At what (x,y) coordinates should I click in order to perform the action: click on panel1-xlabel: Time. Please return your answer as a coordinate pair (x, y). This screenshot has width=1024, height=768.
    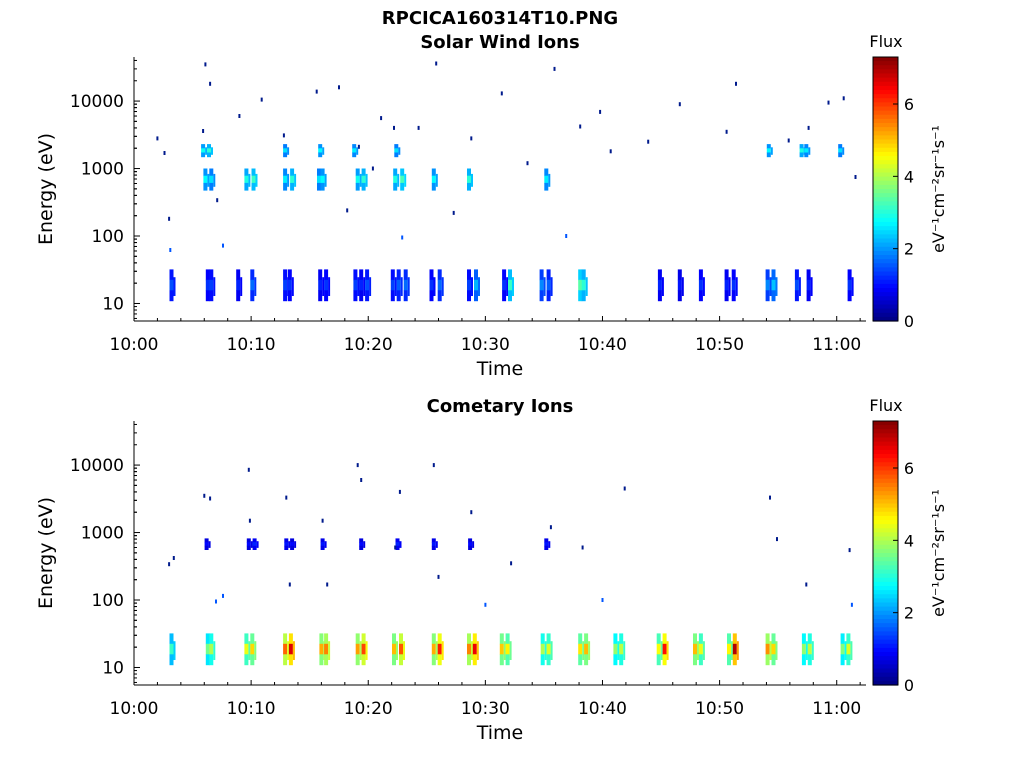
    Looking at the image, I should click on (500, 369).